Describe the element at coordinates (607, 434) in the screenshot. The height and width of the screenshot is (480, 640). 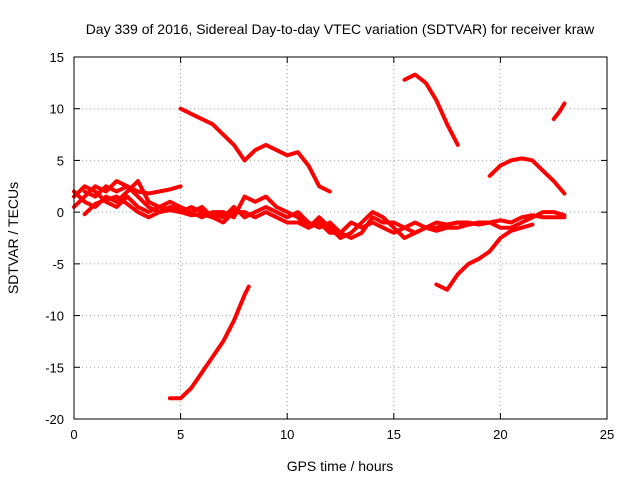
I see `x-tick-label: 25` at that location.